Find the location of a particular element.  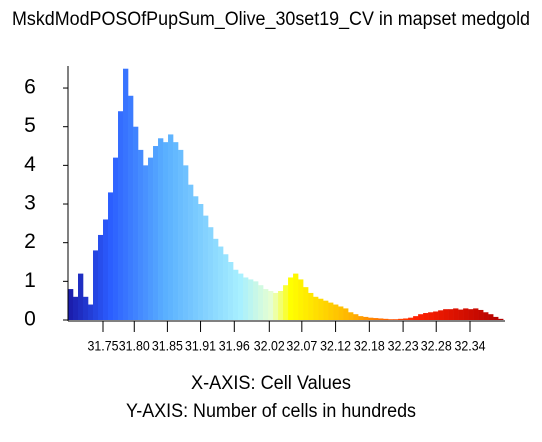

y-tick-label: 6 is located at coordinates (30, 87).